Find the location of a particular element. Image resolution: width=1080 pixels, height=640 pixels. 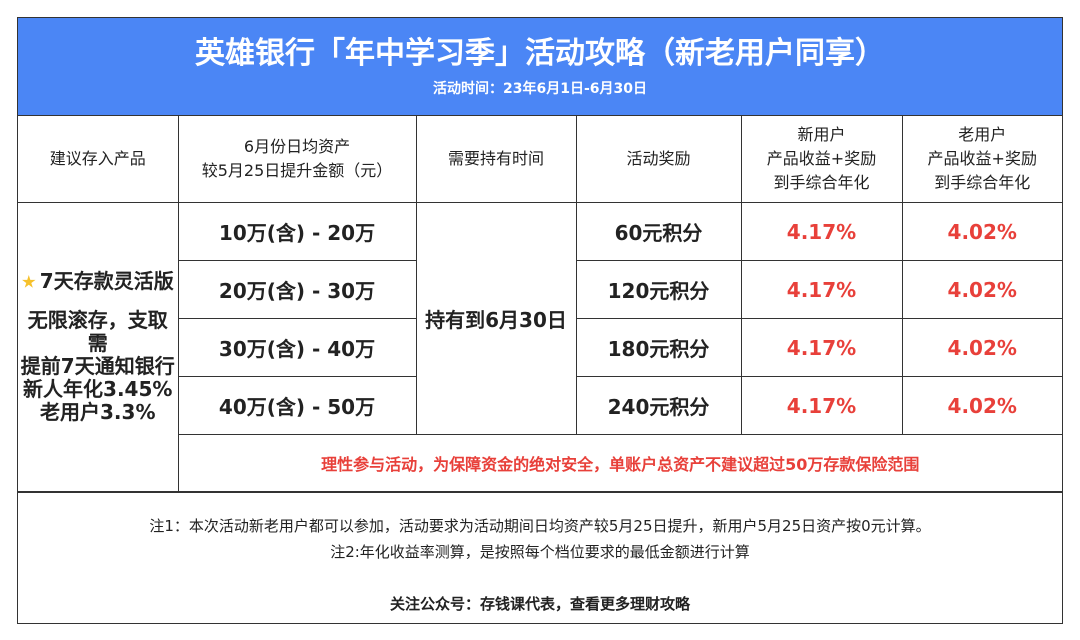

product-line: 无限滚存，支取需 is located at coordinates (98, 332).